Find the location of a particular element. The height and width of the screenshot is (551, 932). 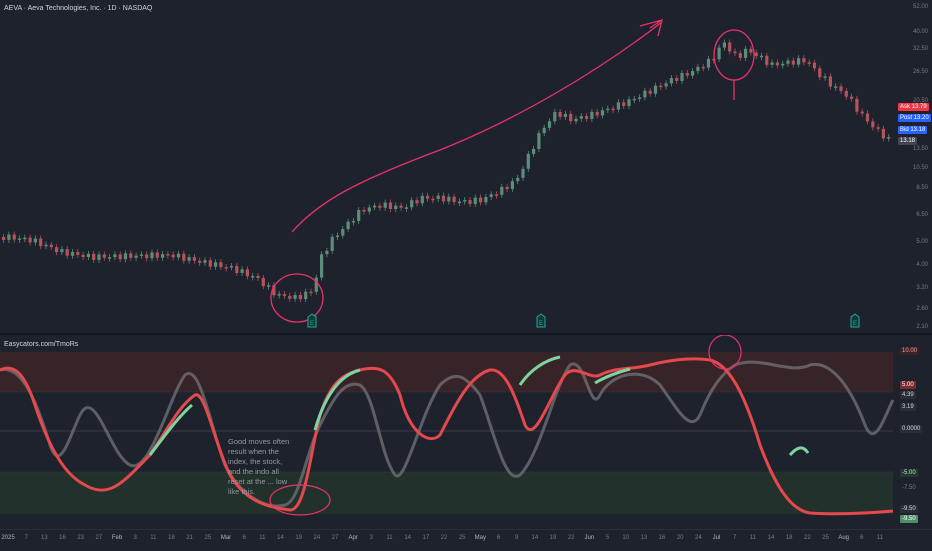

time-axis-label: 25 is located at coordinates (825, 538).